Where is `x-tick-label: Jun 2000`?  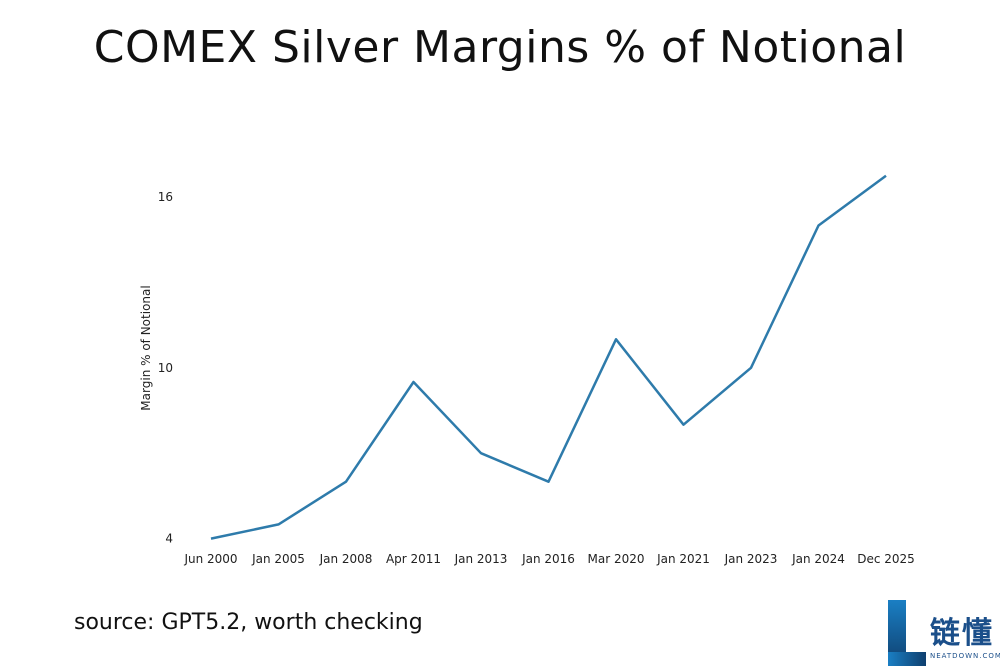
x-tick-label: Jun 2000 is located at coordinates (210, 559).